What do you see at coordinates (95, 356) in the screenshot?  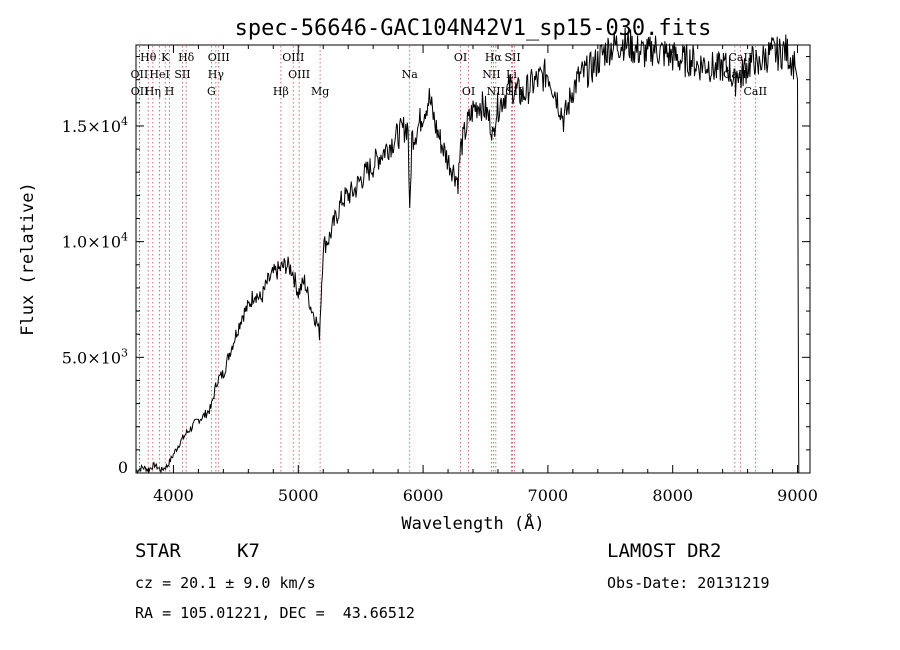 I see `y-tick-label: 5.0×10³` at bounding box center [95, 356].